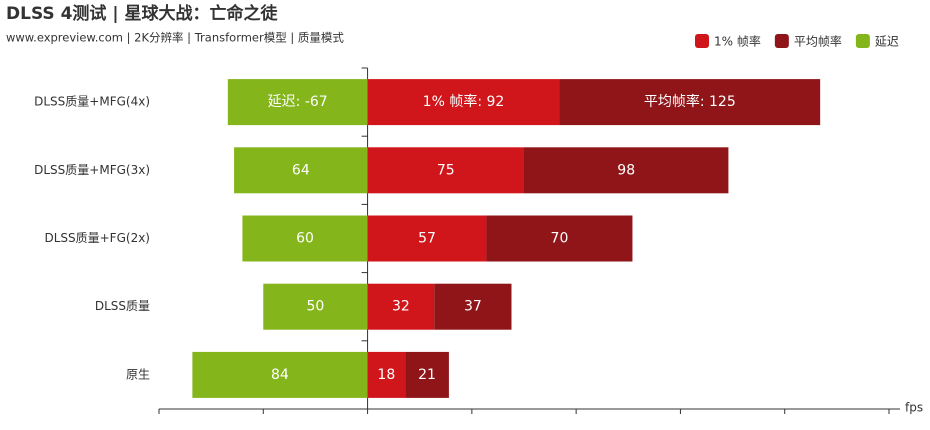 This screenshot has width=930, height=430. Describe the element at coordinates (818, 41) in the screenshot. I see `legend-label: 平均帧率` at that location.